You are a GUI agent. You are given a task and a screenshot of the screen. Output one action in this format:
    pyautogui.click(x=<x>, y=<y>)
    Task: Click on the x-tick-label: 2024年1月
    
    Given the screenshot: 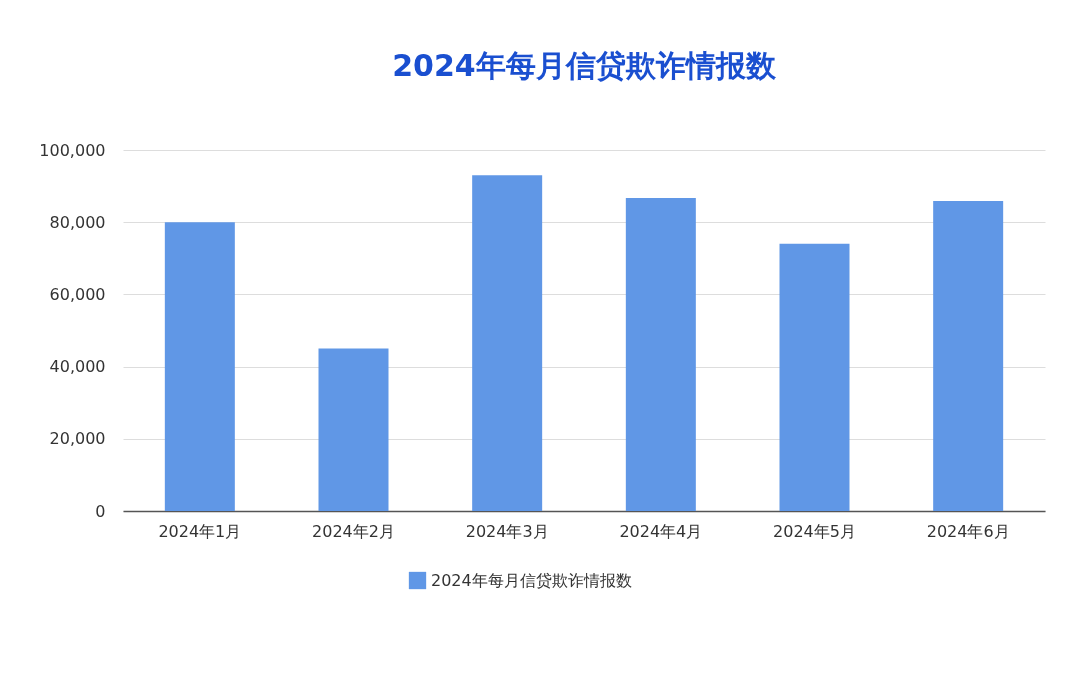 What is the action you would take?
    pyautogui.click(x=200, y=531)
    